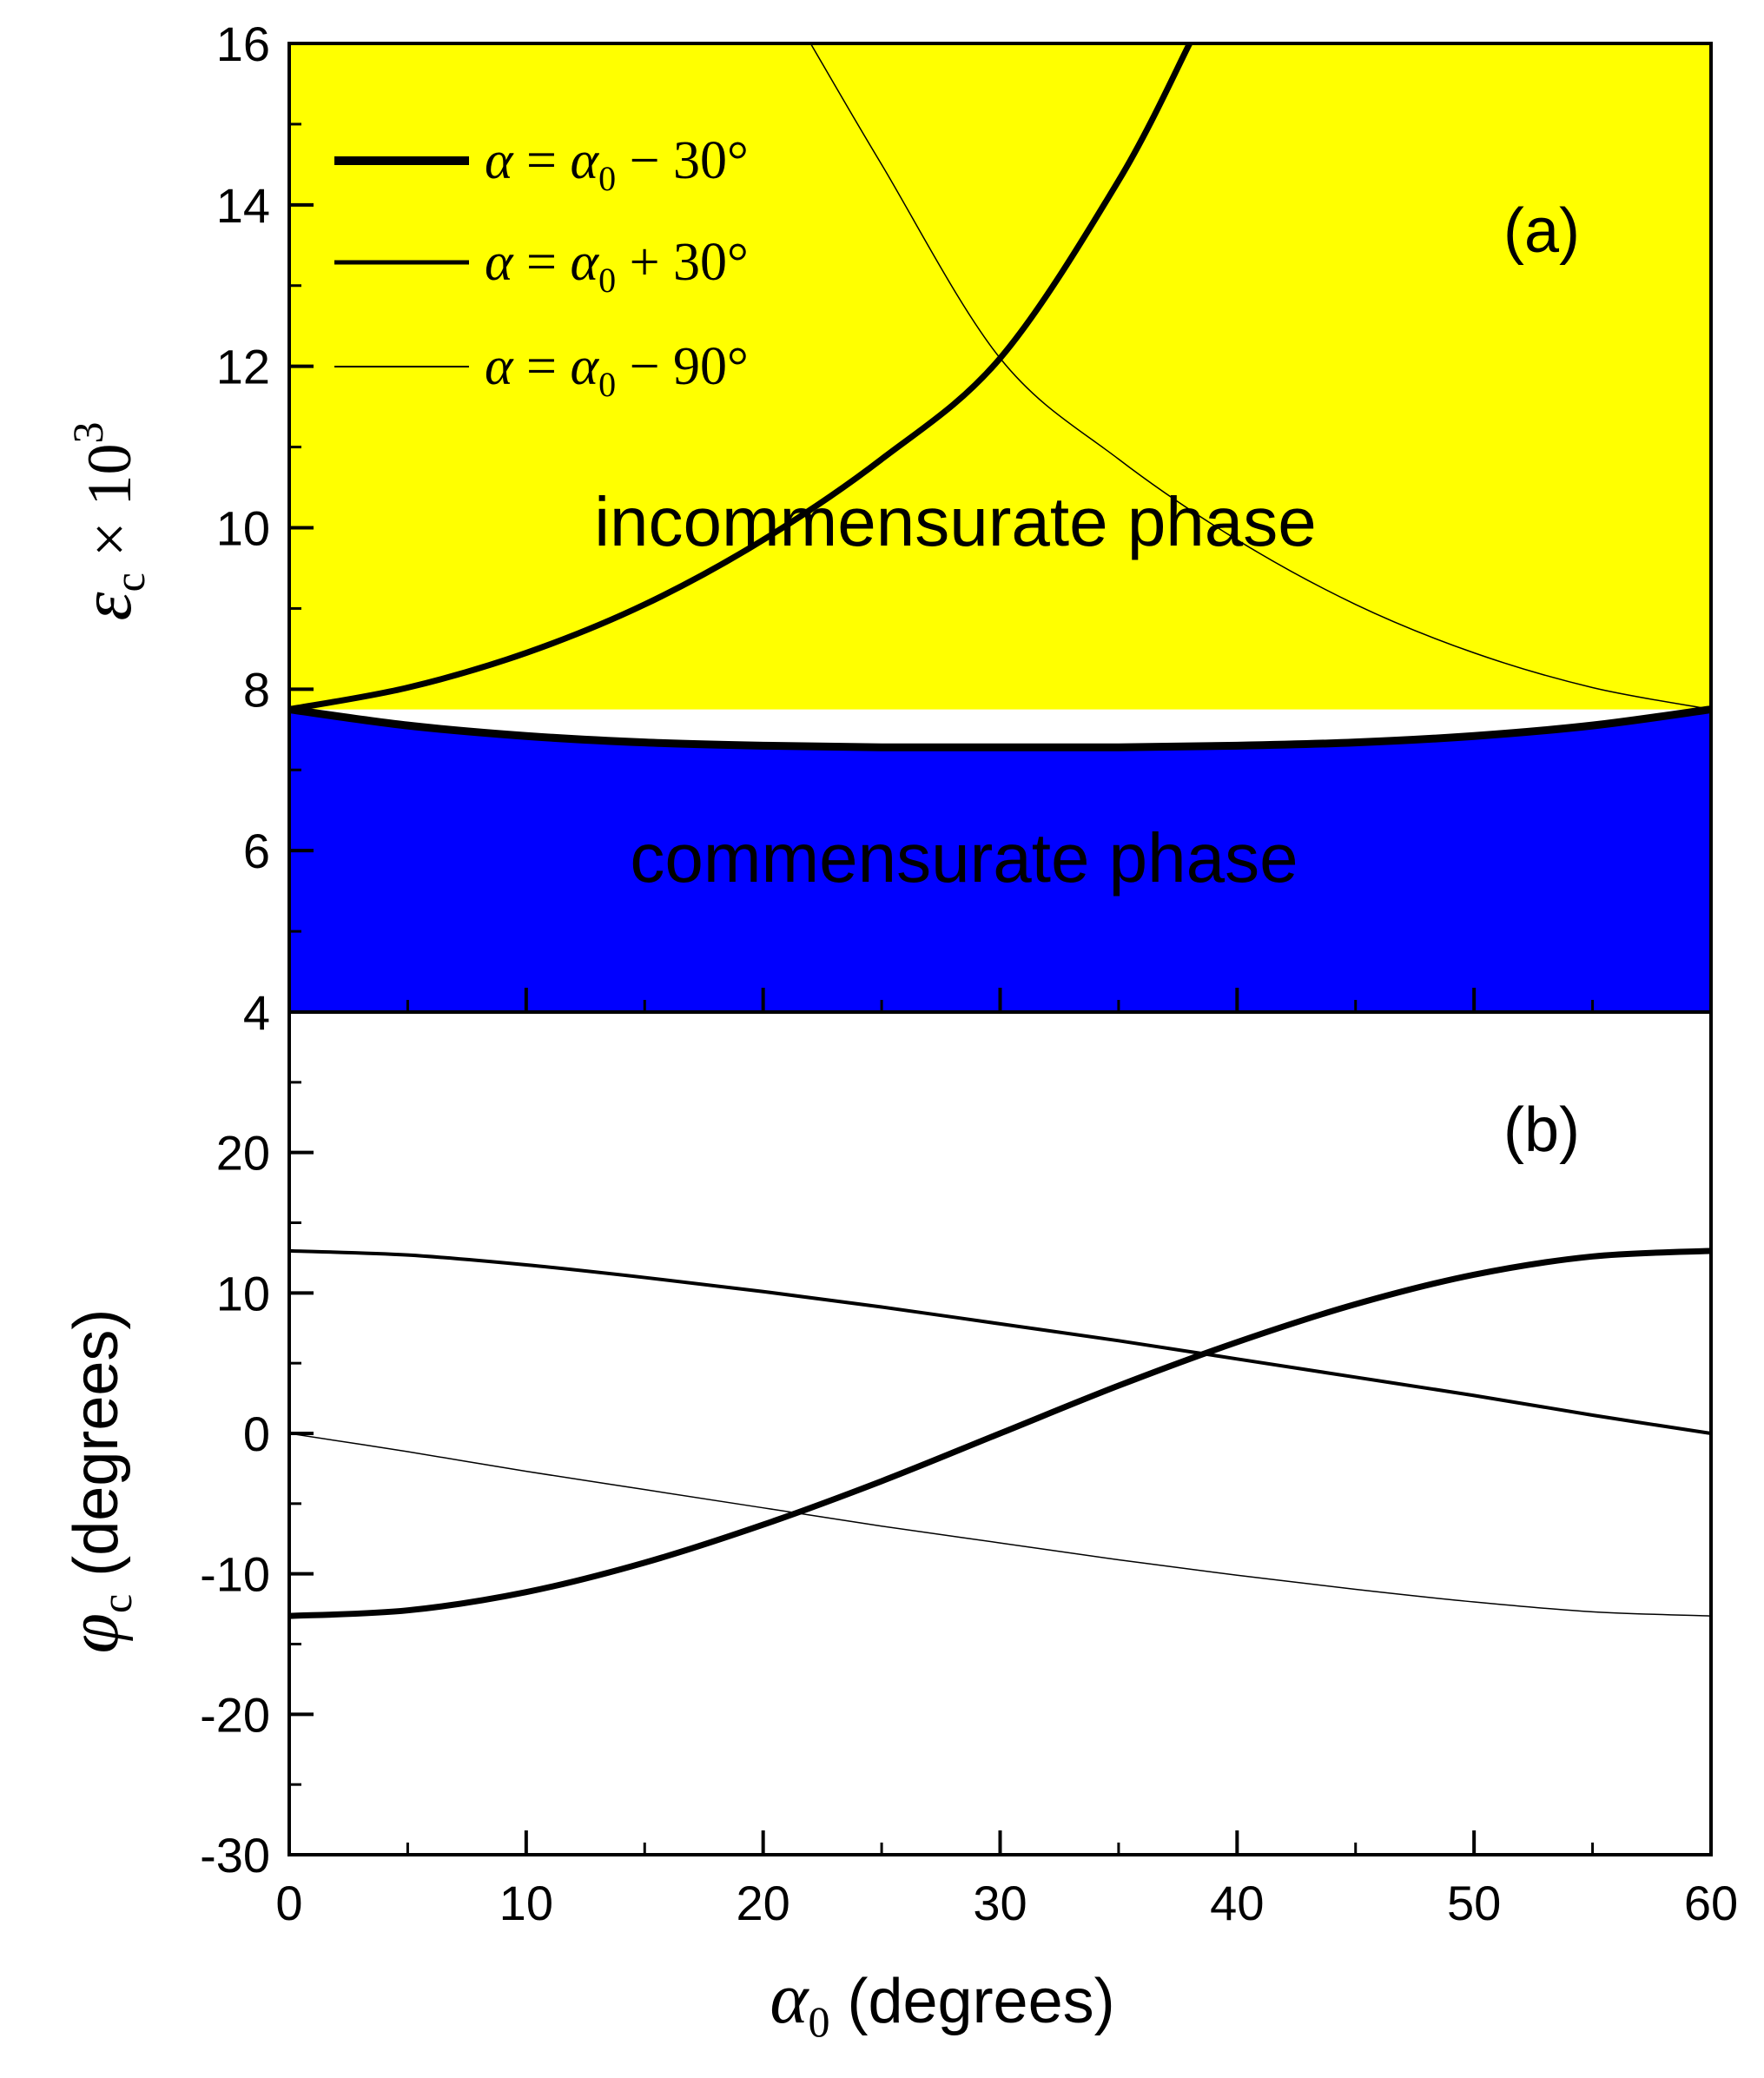 This screenshot has height=2078, width=1764. I want to click on x-tick-label: 30, so click(1000, 1903).